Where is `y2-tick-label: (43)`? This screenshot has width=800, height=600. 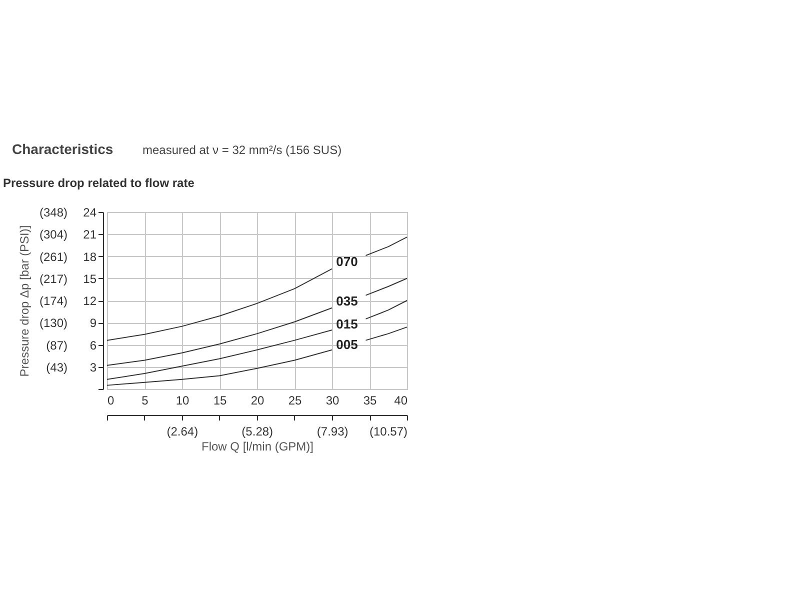 y2-tick-label: (43) is located at coordinates (57, 367).